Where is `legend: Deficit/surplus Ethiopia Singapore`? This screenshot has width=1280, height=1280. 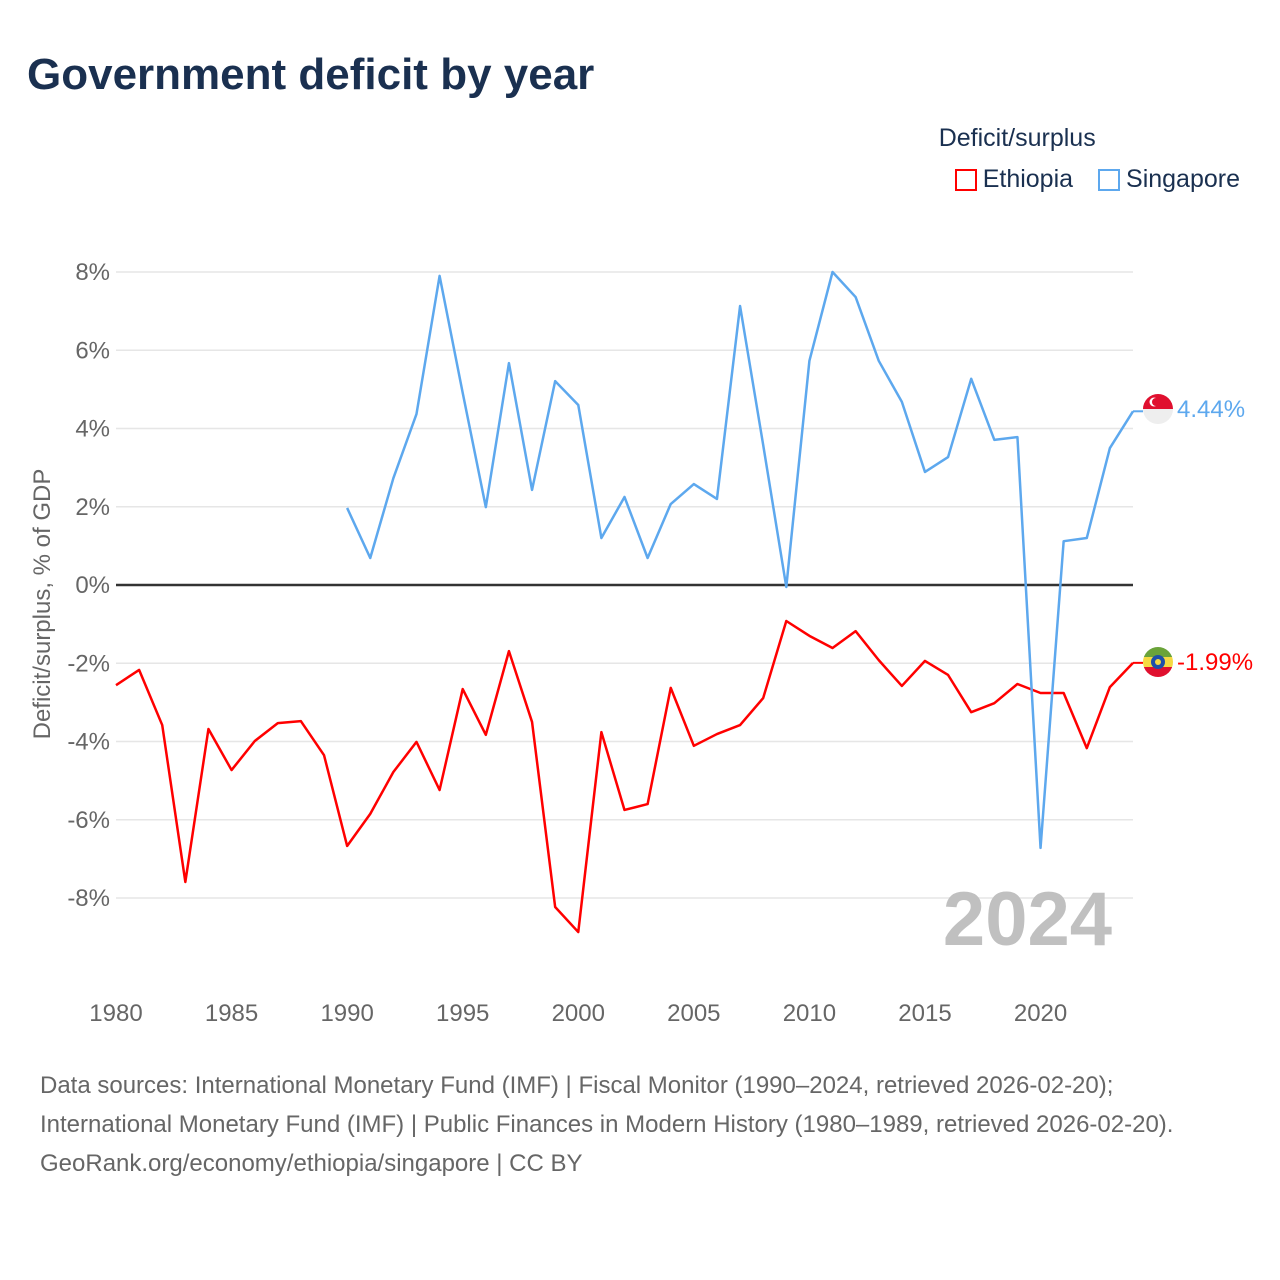 legend: Deficit/surplus Ethiopia Singapore is located at coordinates (1088, 161).